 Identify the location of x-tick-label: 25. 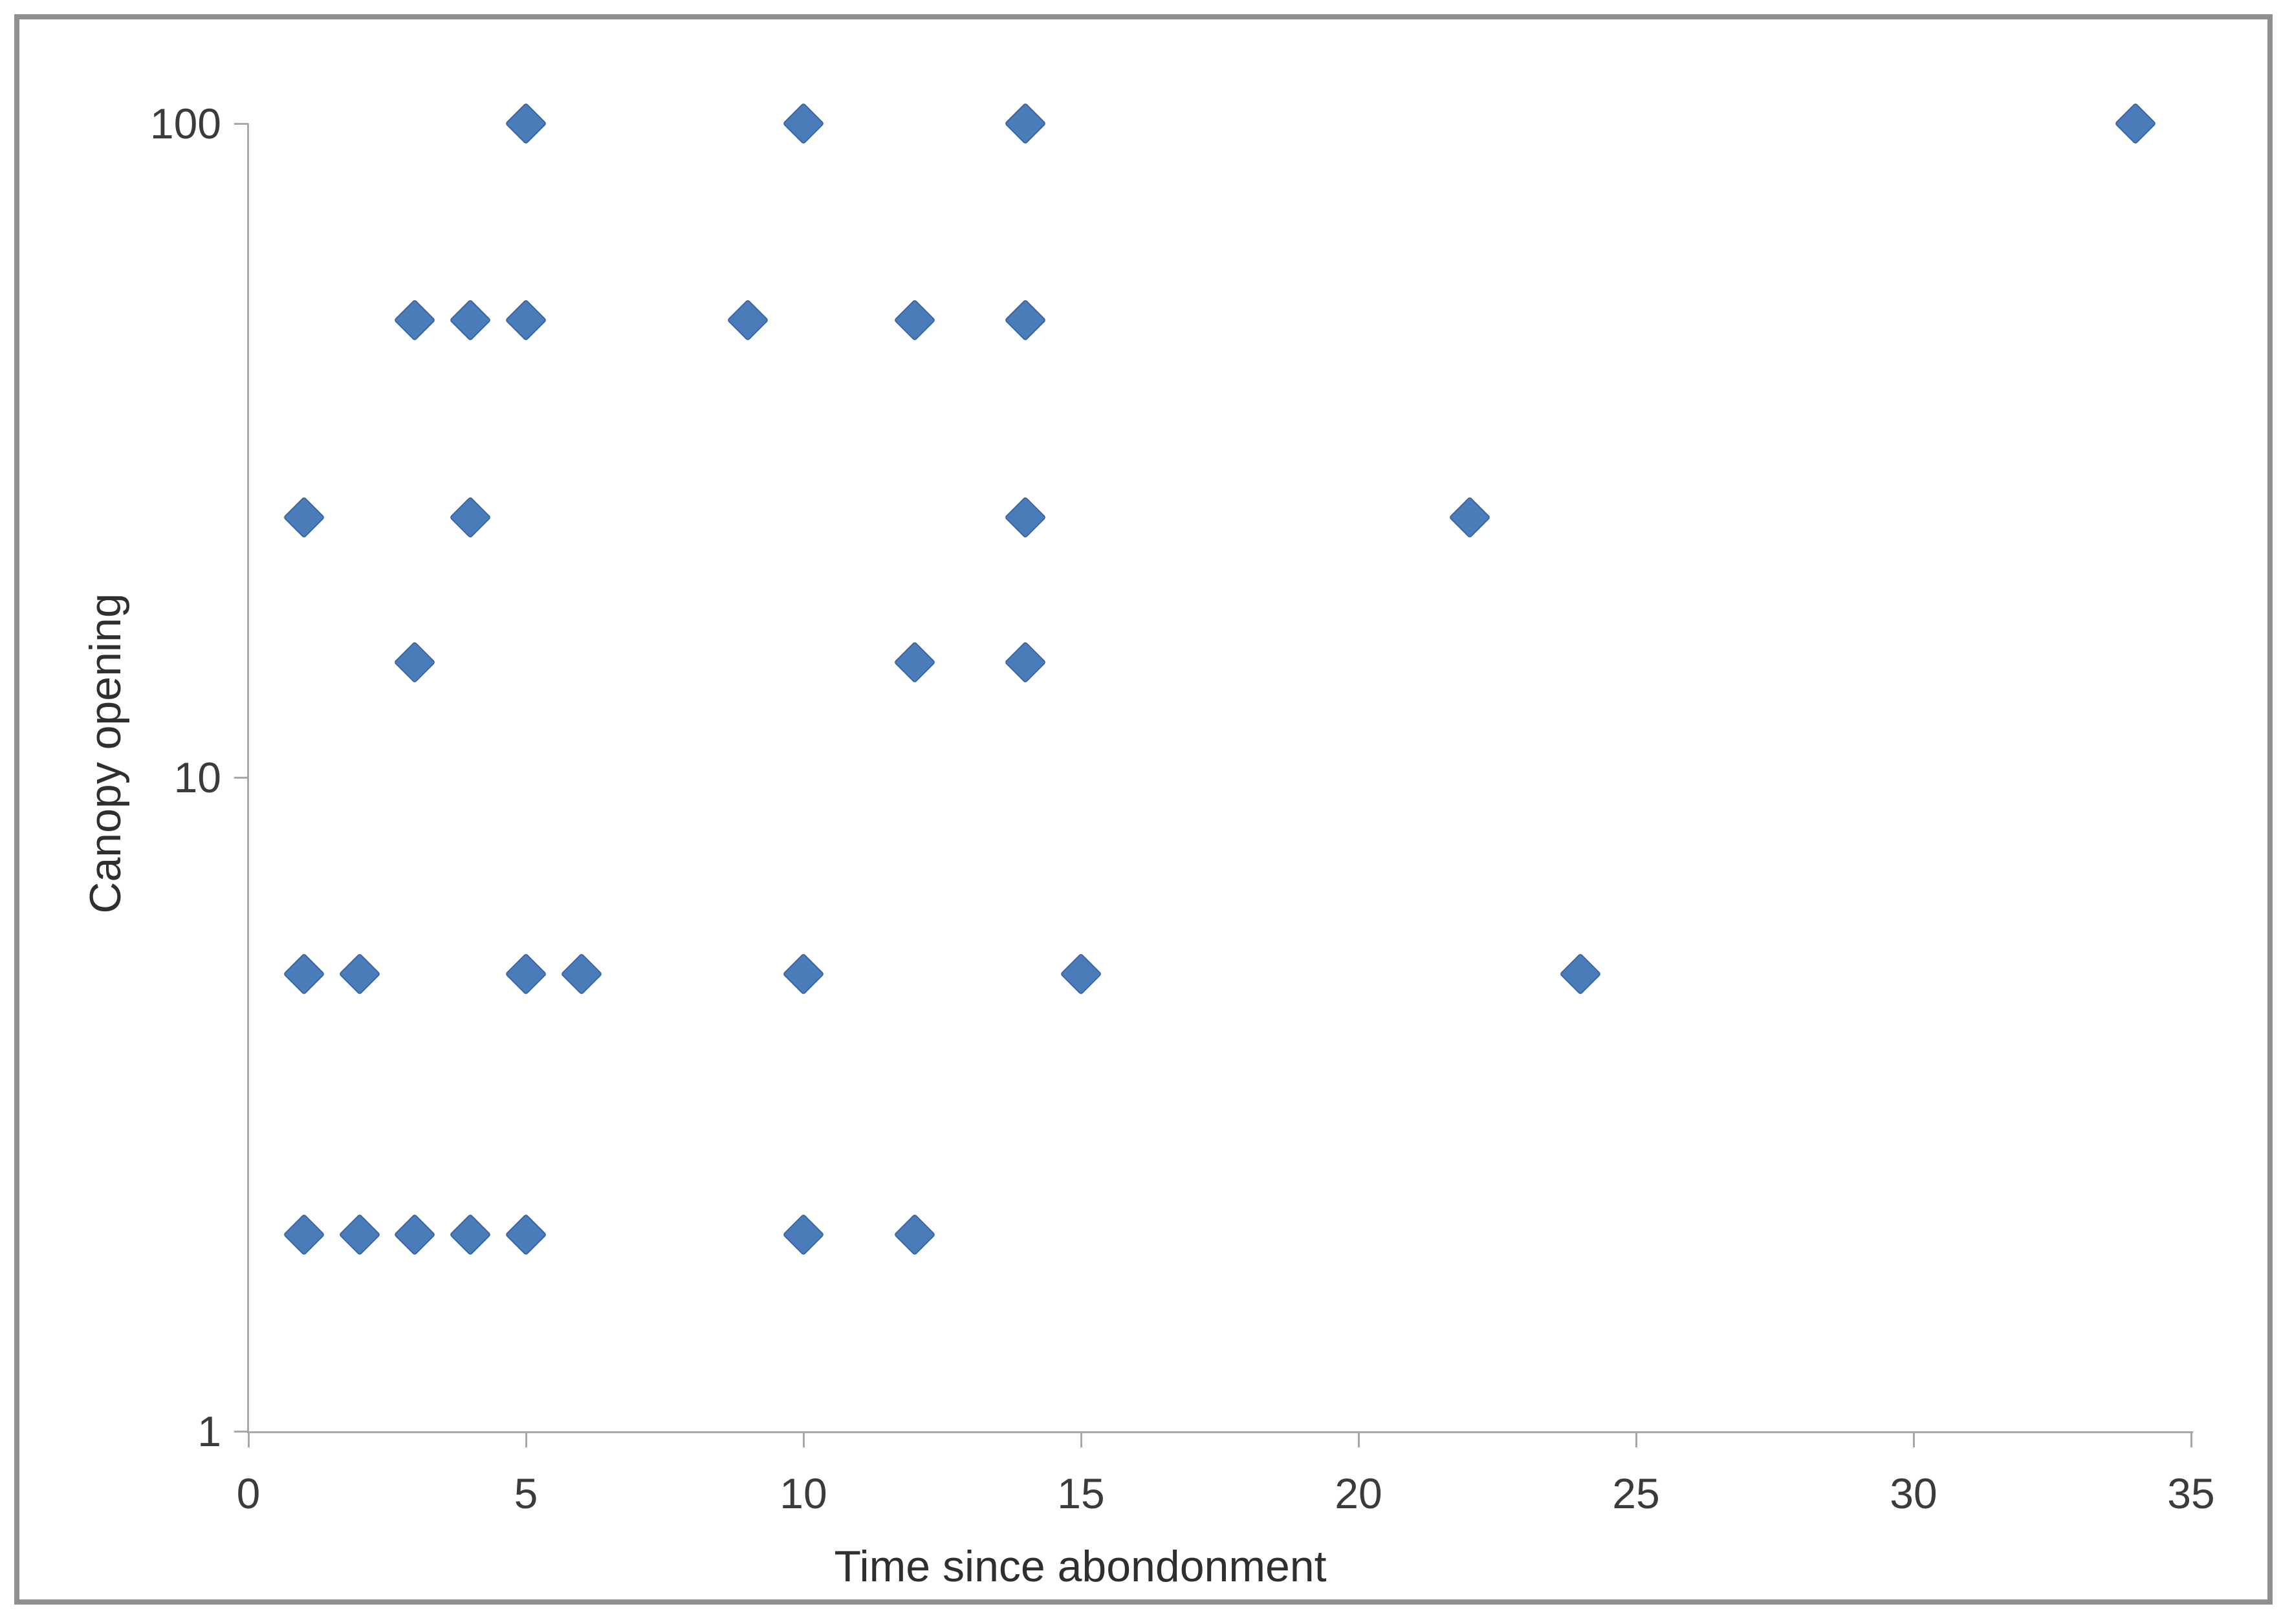
(1636, 1493).